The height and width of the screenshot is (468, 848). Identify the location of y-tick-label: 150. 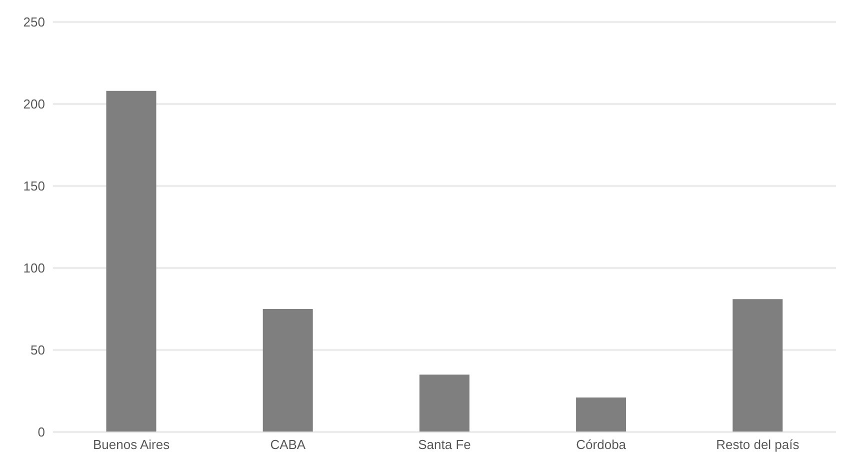
(34, 186).